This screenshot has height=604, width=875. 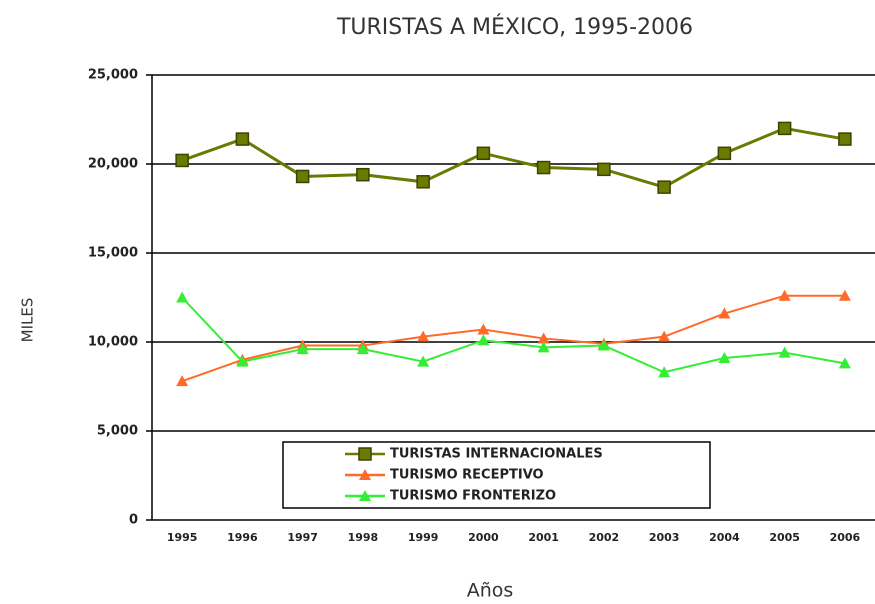 What do you see at coordinates (467, 475) in the screenshot?
I see `legend-label: TURISMO RECEPTIVO` at bounding box center [467, 475].